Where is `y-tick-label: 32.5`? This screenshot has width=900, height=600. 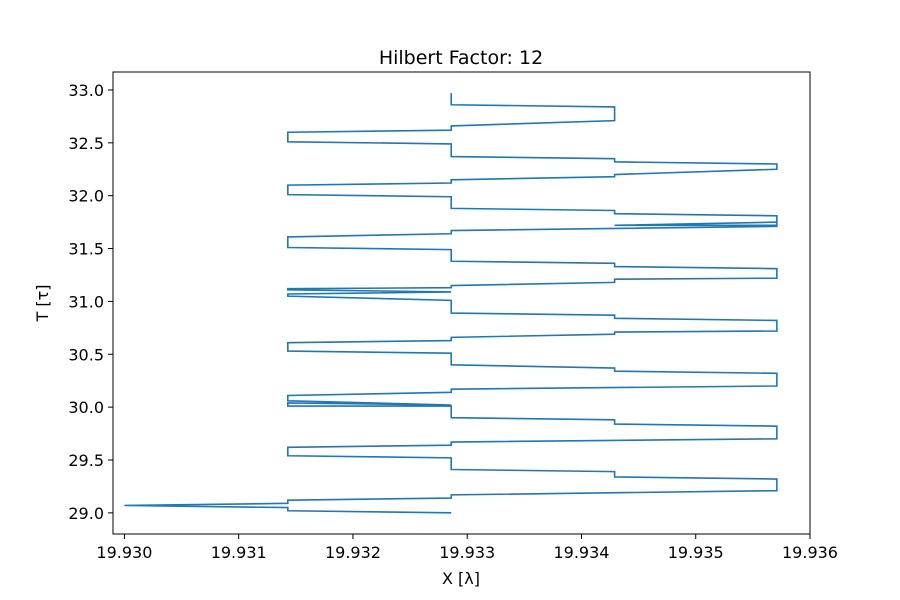 y-tick-label: 32.5 is located at coordinates (86, 143).